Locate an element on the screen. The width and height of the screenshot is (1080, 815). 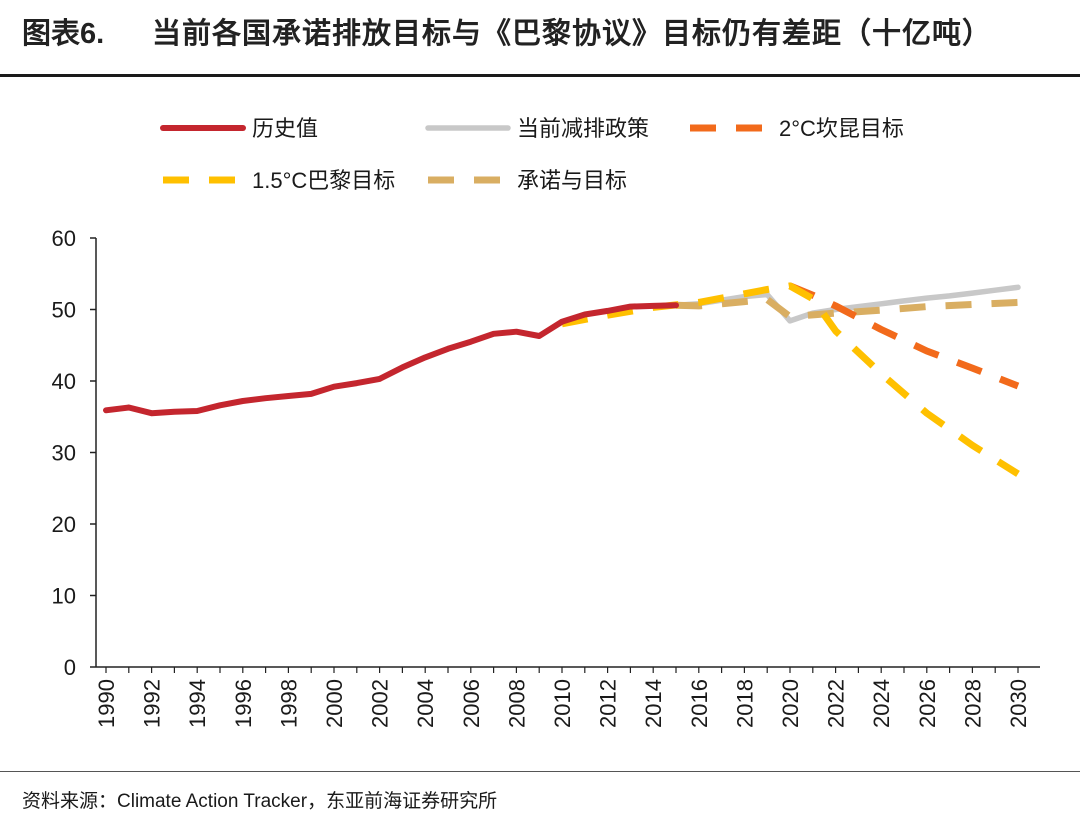
x-tick-label: 2020 is located at coordinates (790, 703).